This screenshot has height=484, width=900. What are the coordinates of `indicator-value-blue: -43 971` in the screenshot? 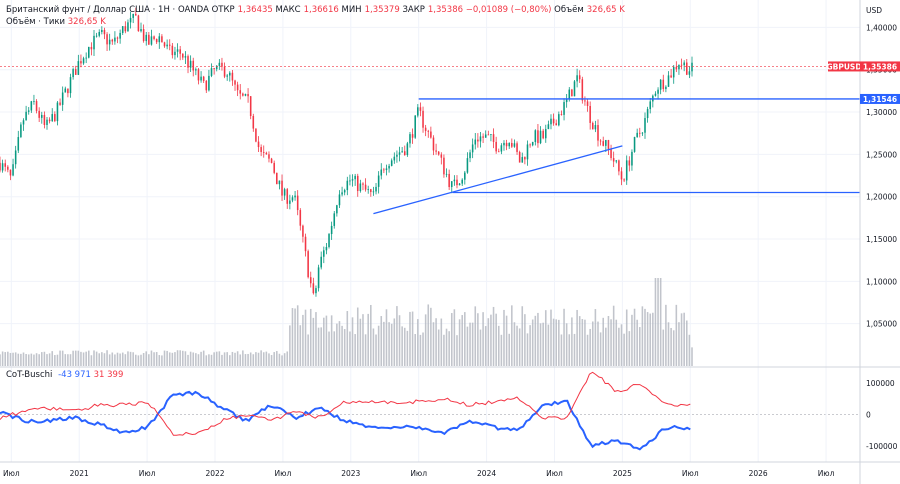 It's located at (74, 375).